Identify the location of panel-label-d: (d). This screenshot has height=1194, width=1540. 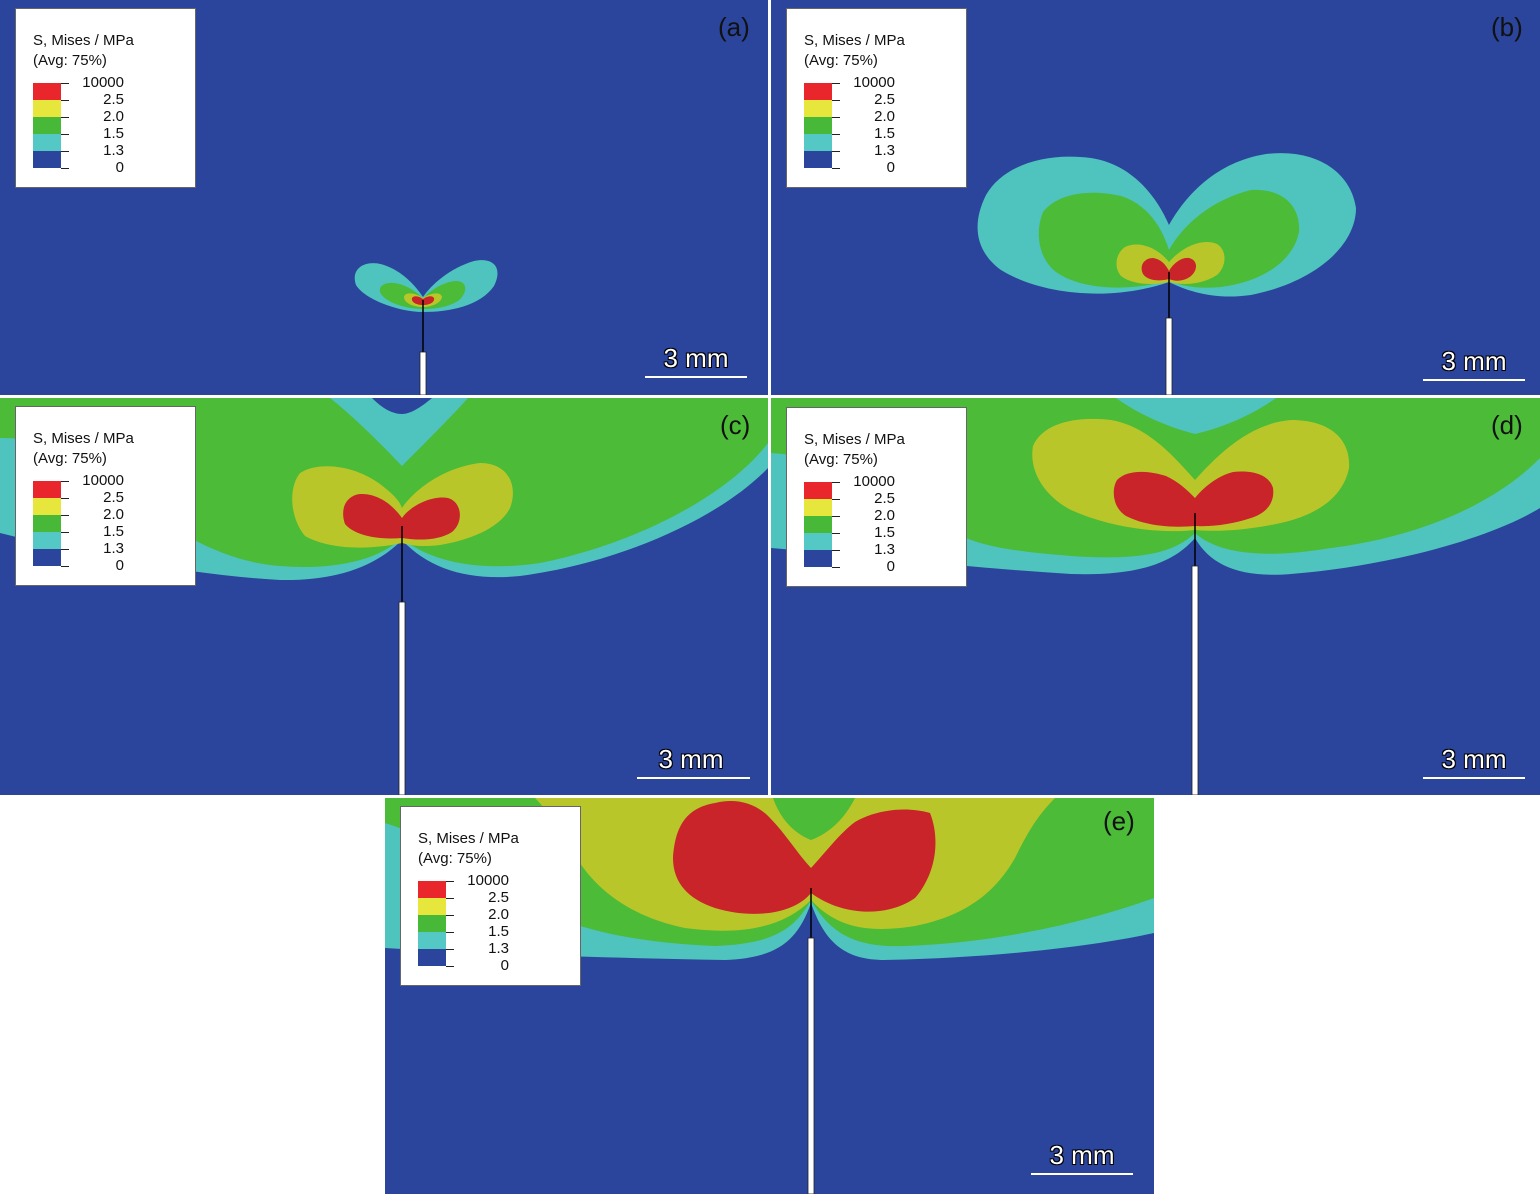
(1507, 425).